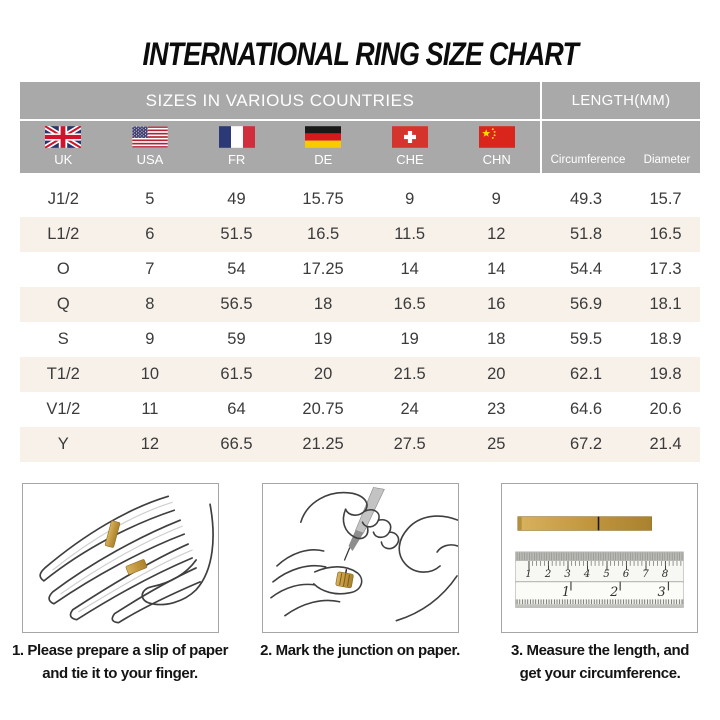  Describe the element at coordinates (410, 234) in the screenshot. I see `table-cell: 11.5` at that location.